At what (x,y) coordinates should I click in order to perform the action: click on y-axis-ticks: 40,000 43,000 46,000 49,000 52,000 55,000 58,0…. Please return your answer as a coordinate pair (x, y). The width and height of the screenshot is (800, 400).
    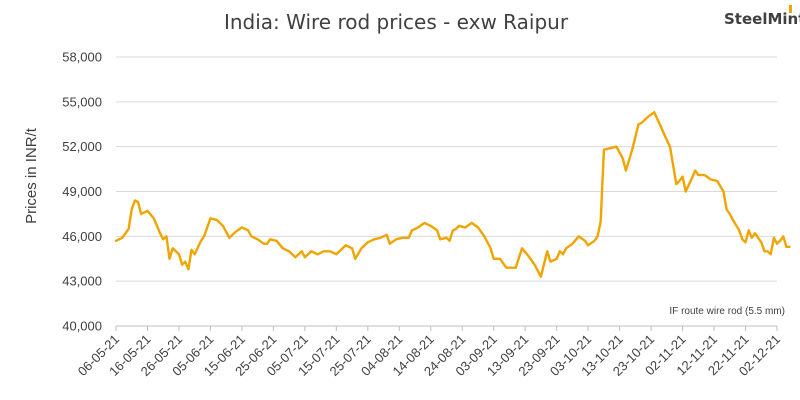
    Looking at the image, I should click on (82, 192).